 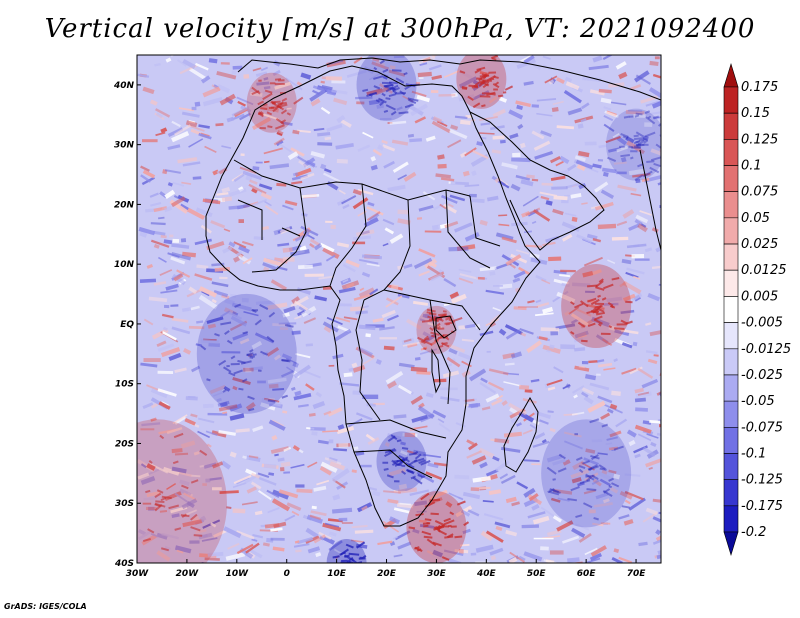 I want to click on colorbar-swatch, so click(x=731, y=440).